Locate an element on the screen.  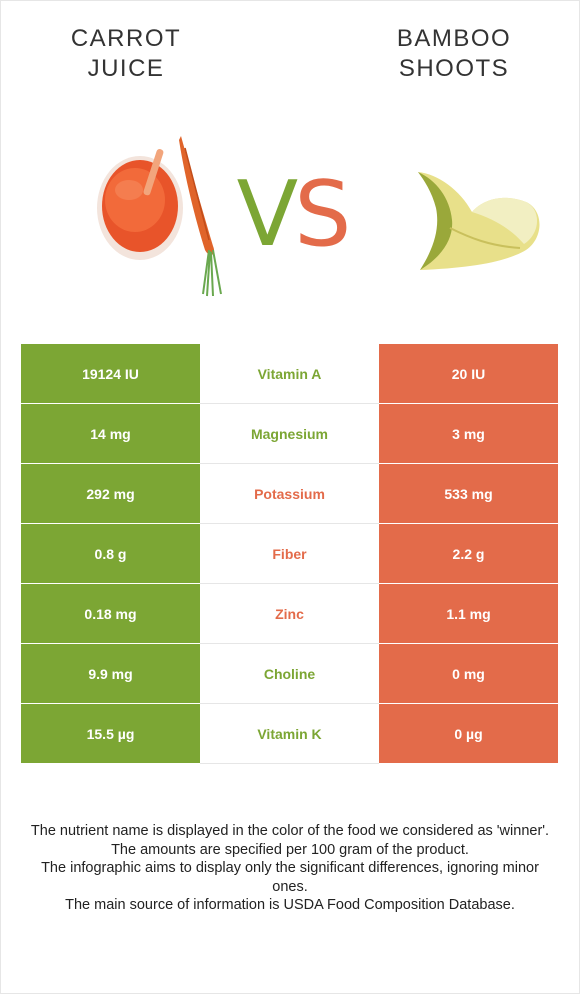
carrot-juice-value: 292 mg is located at coordinates (110, 493).